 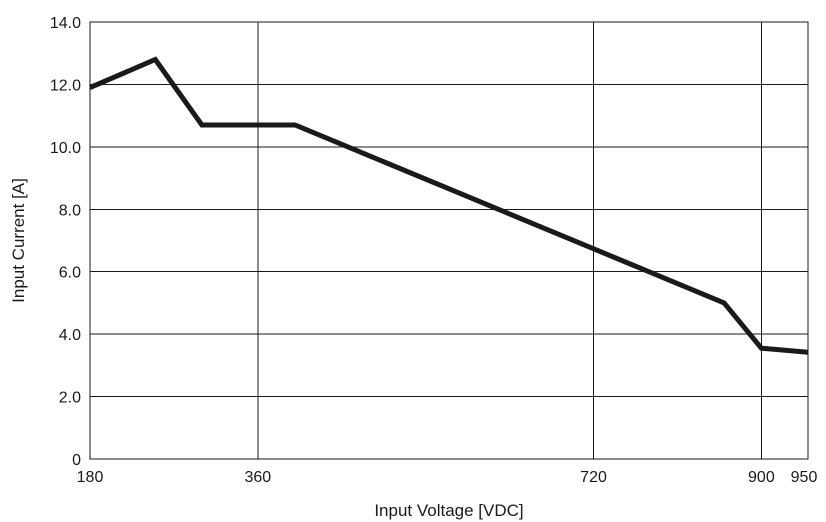 What do you see at coordinates (70, 210) in the screenshot?
I see `y-tick-label: 8.0` at bounding box center [70, 210].